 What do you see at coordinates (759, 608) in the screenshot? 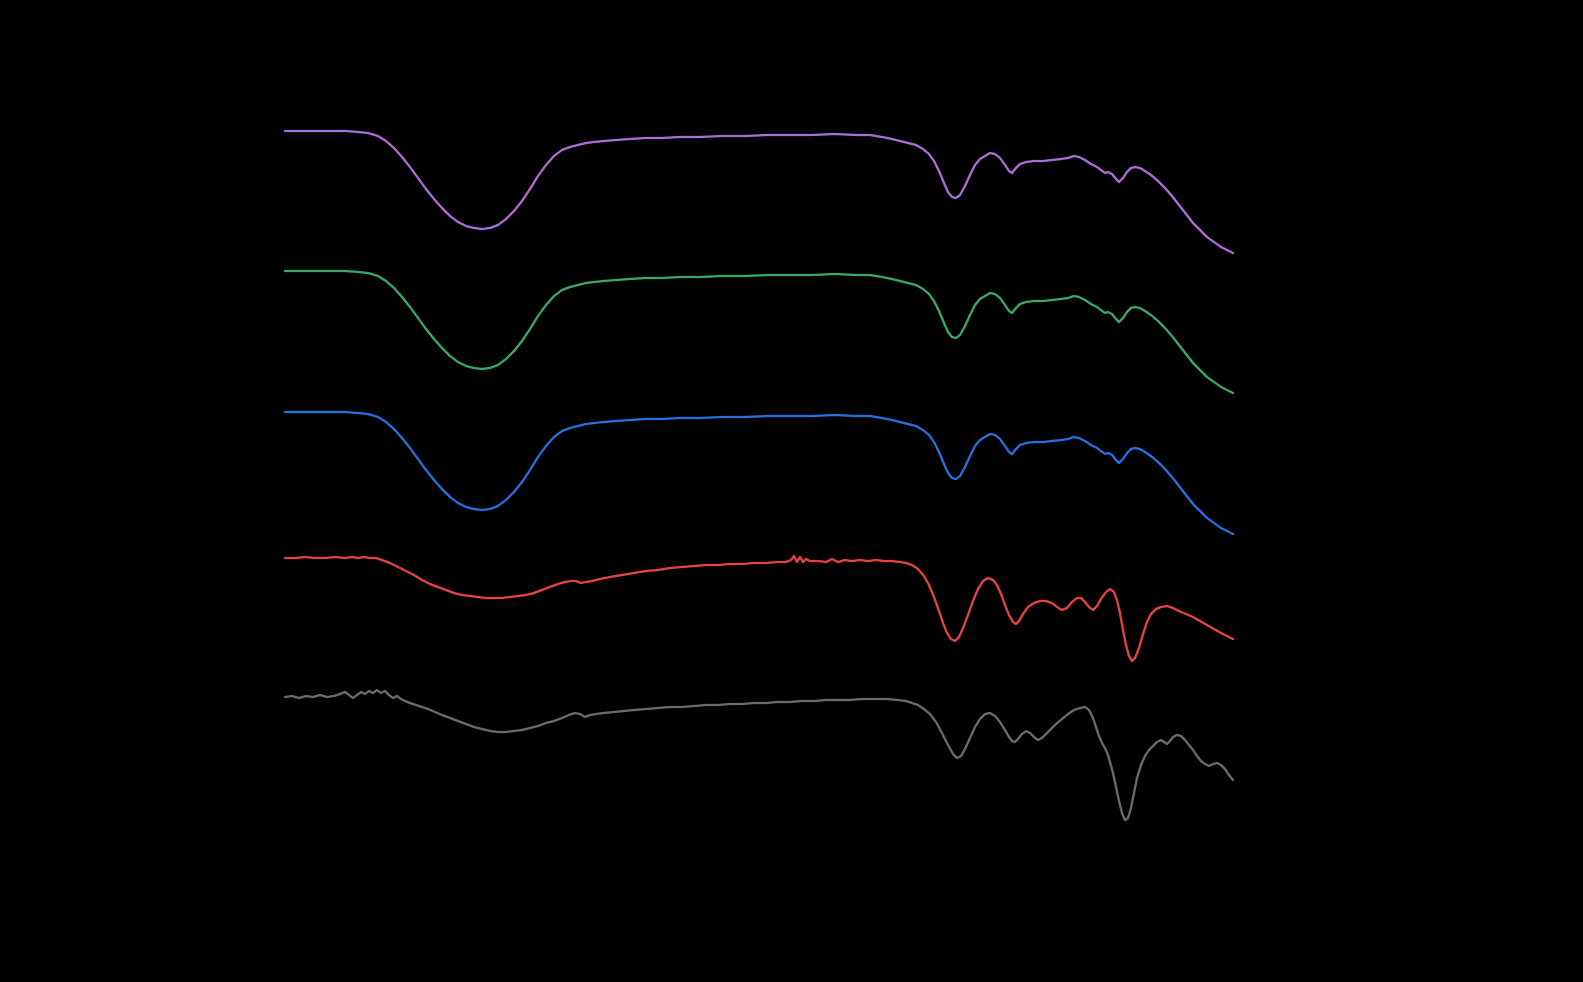
I see `spectrum-curve-red-spectrum` at bounding box center [759, 608].